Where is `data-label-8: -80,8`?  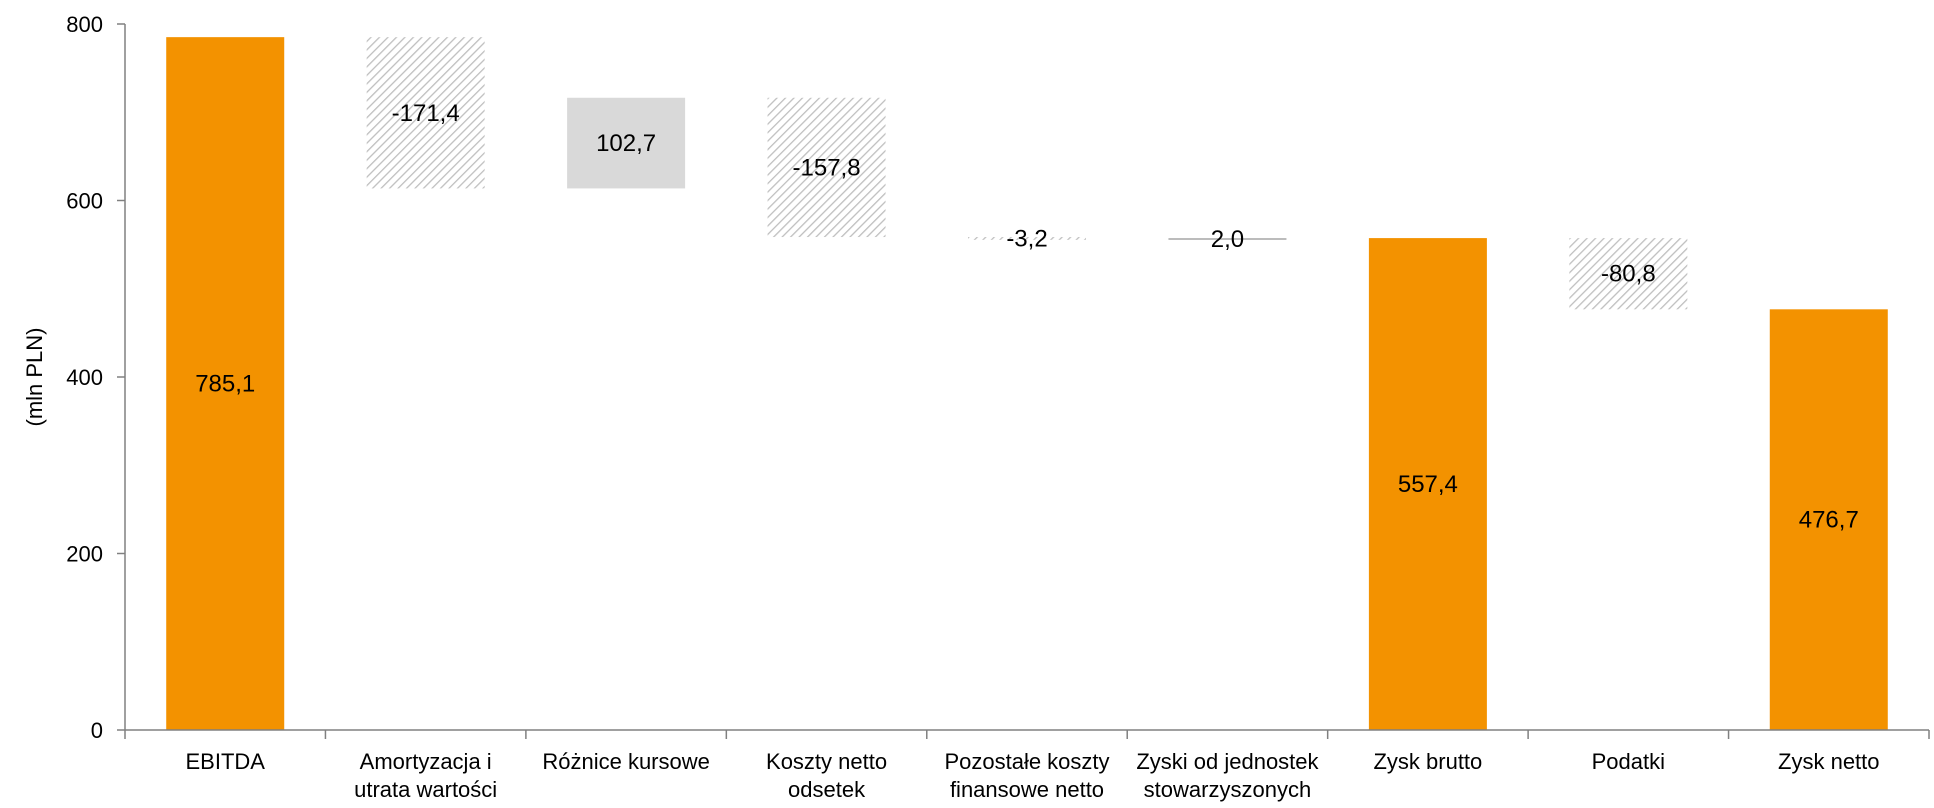
data-label-8: -80,8 is located at coordinates (1628, 274).